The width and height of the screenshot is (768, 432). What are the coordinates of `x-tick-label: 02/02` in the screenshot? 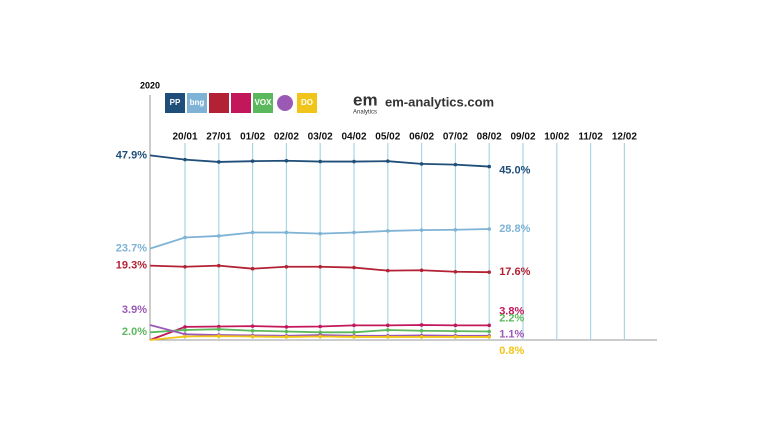 It's located at (286, 137).